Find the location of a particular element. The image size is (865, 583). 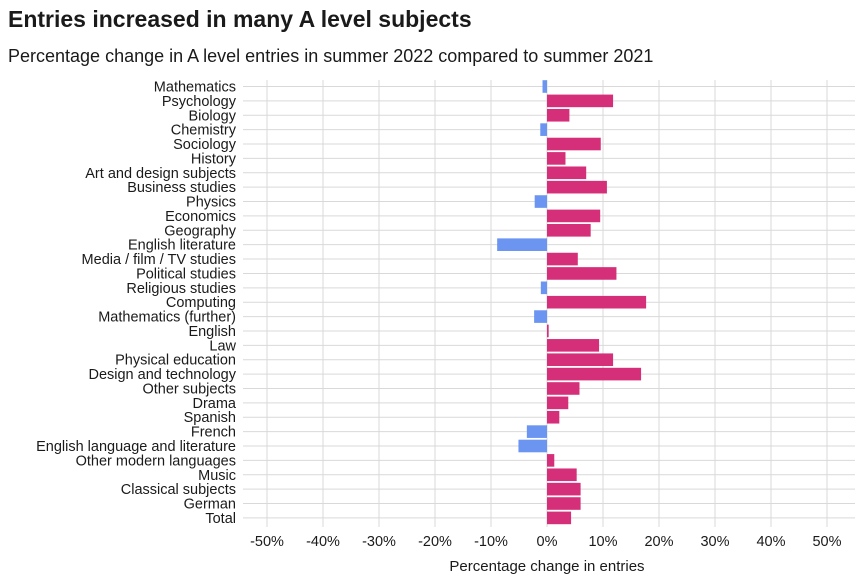

category-label: Classical subjects is located at coordinates (178, 490).